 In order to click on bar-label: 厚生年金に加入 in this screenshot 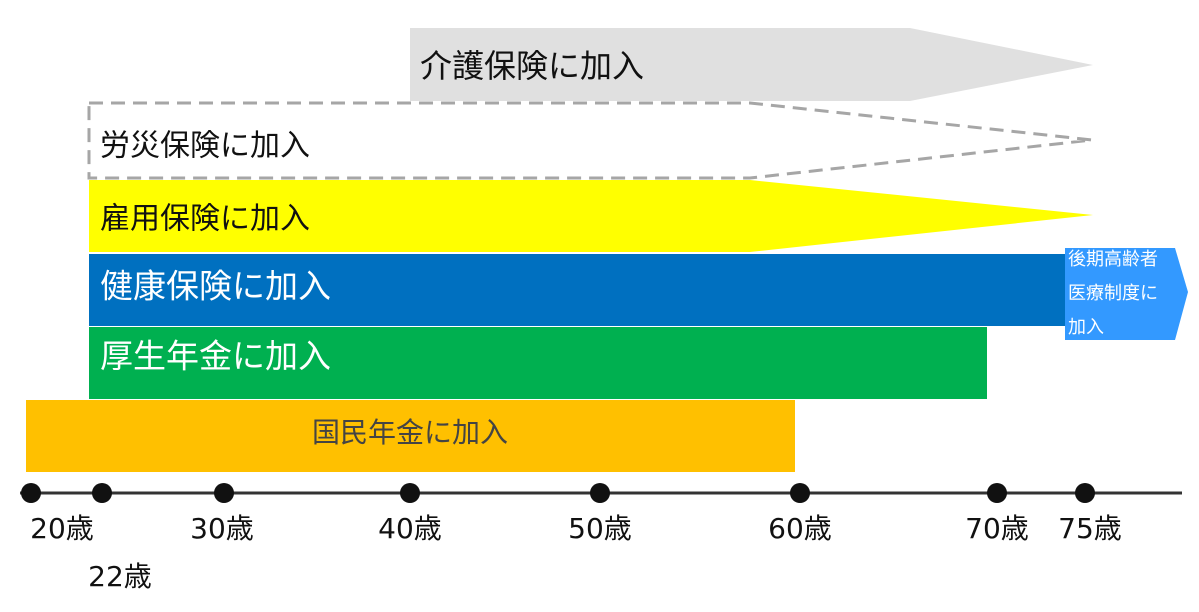, I will do `click(215, 356)`.